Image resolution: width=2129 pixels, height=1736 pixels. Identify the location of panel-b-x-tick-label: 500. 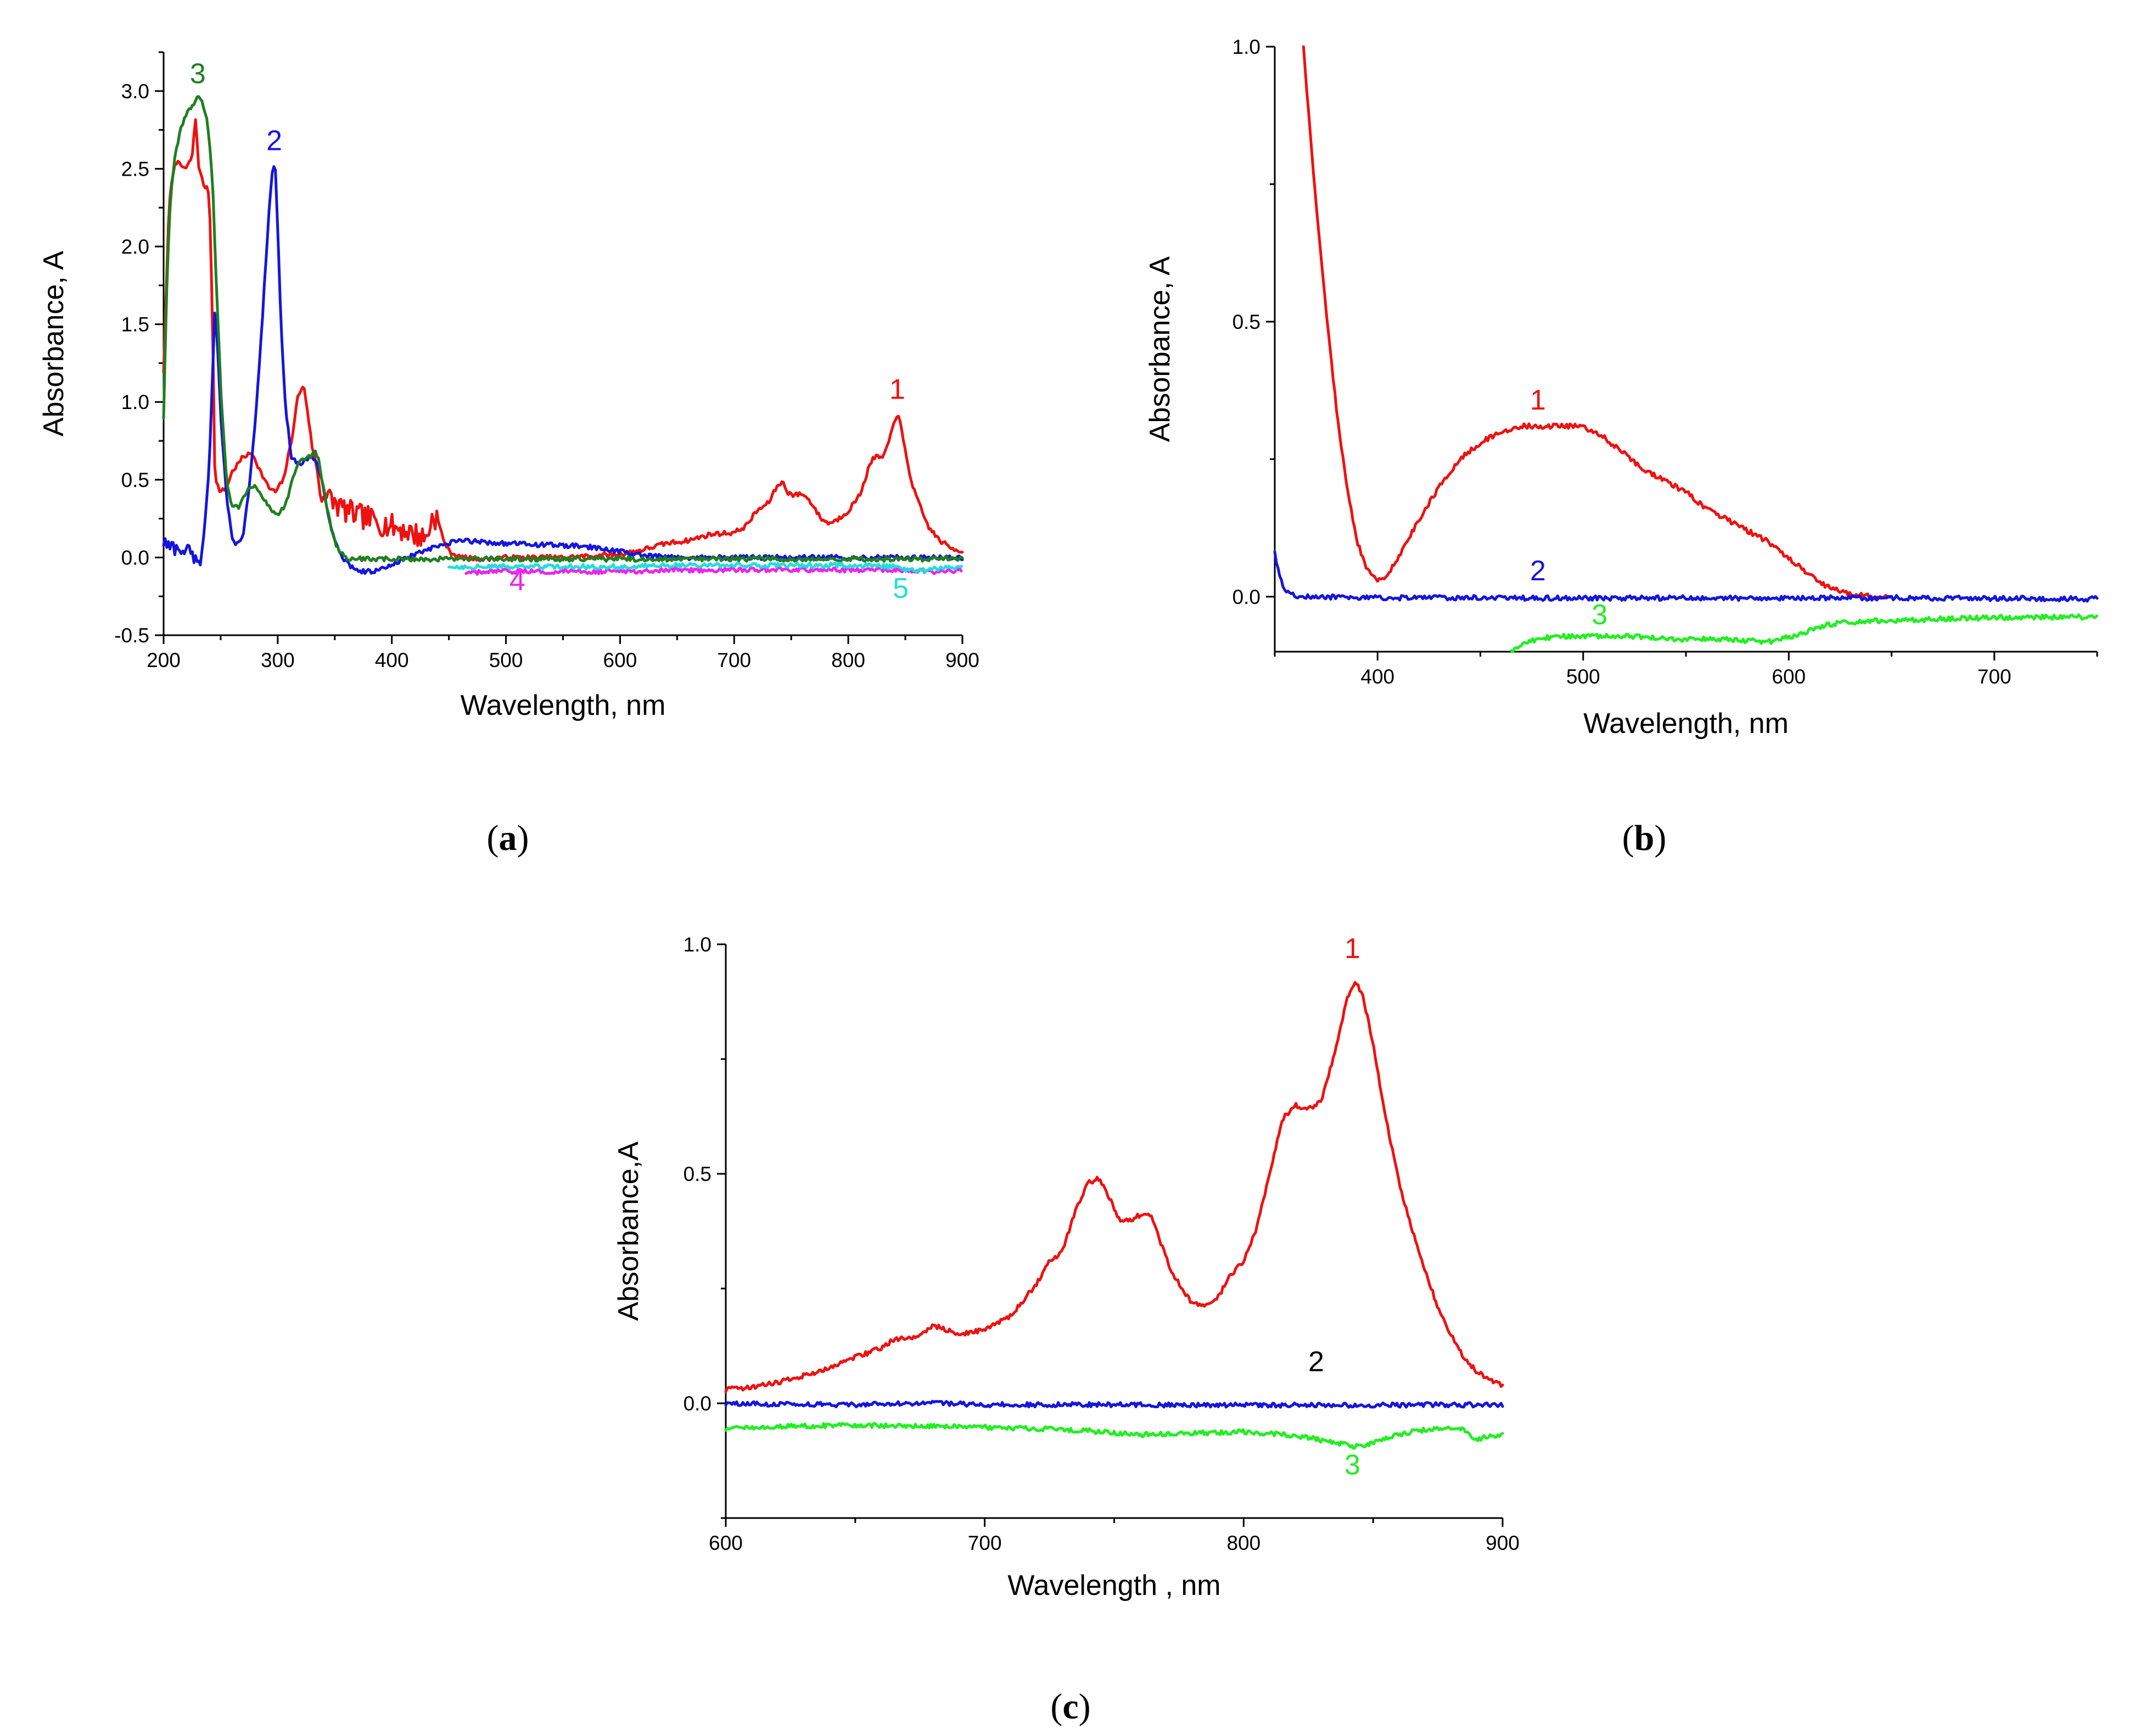
(1583, 676).